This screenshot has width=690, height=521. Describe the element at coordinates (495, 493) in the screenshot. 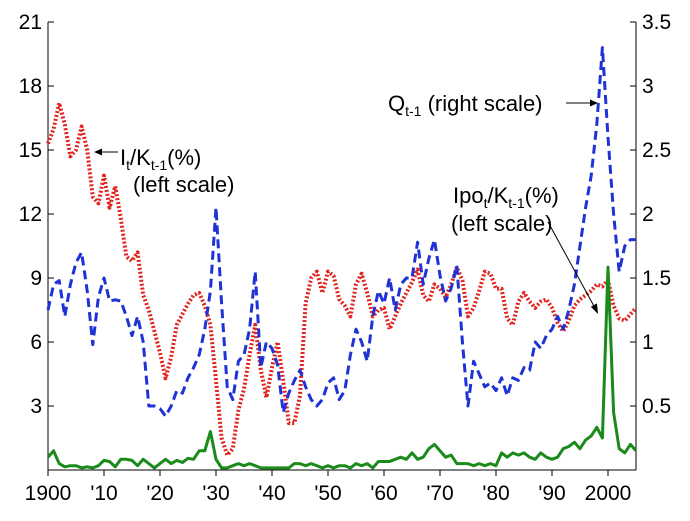

I see `x-axis-tick-label: '80` at that location.